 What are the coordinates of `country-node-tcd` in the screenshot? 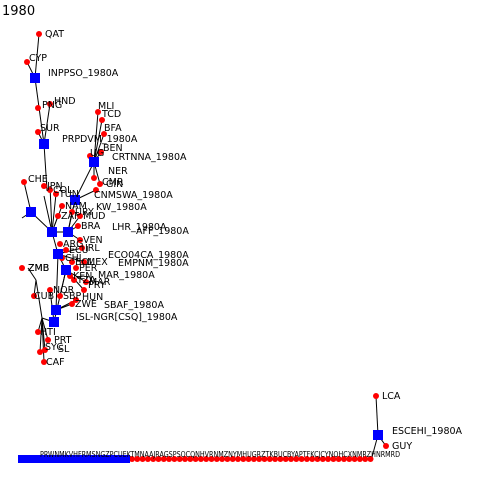 It's located at (102, 120).